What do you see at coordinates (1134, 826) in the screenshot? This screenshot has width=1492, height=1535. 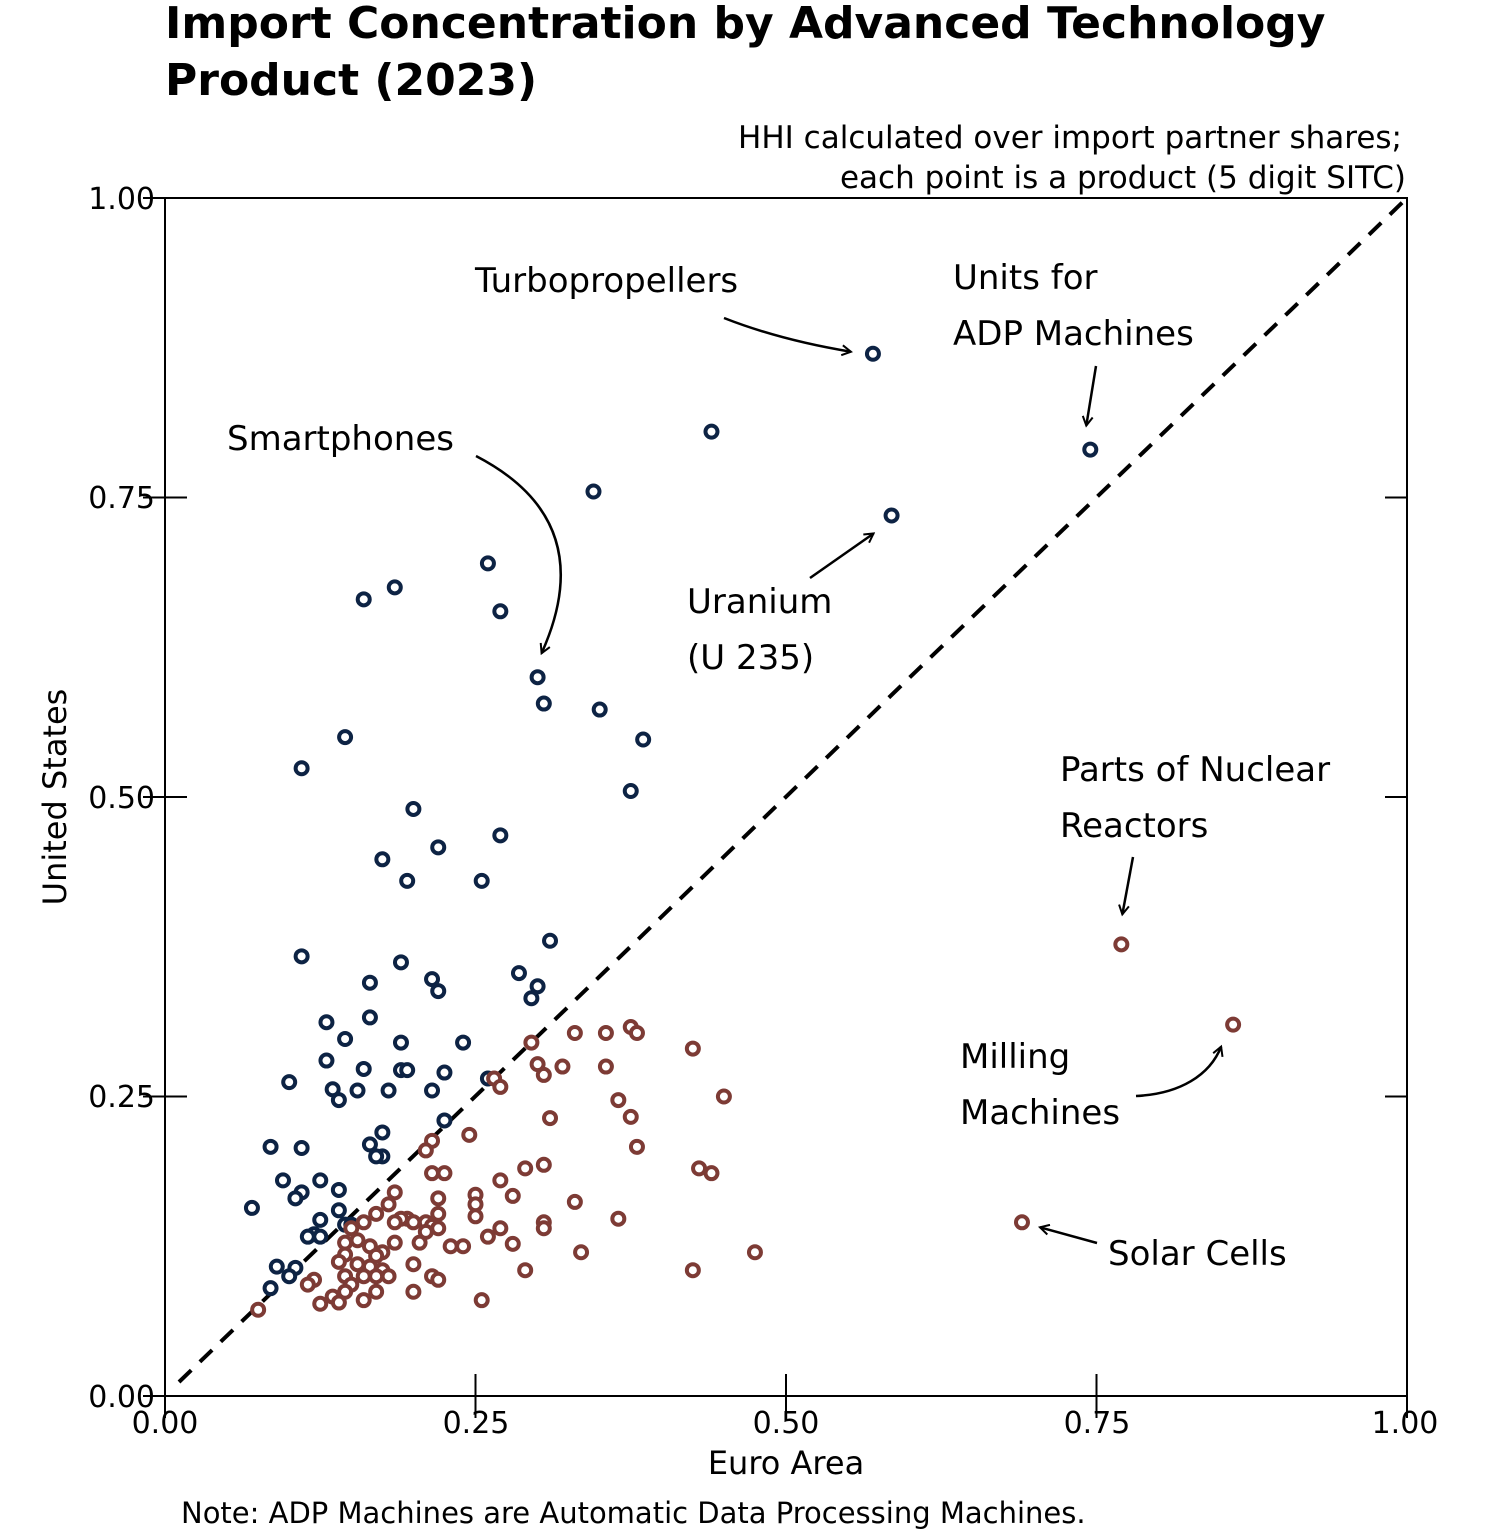 I see `annotation-nuclear-line-2: Reactors` at bounding box center [1134, 826].